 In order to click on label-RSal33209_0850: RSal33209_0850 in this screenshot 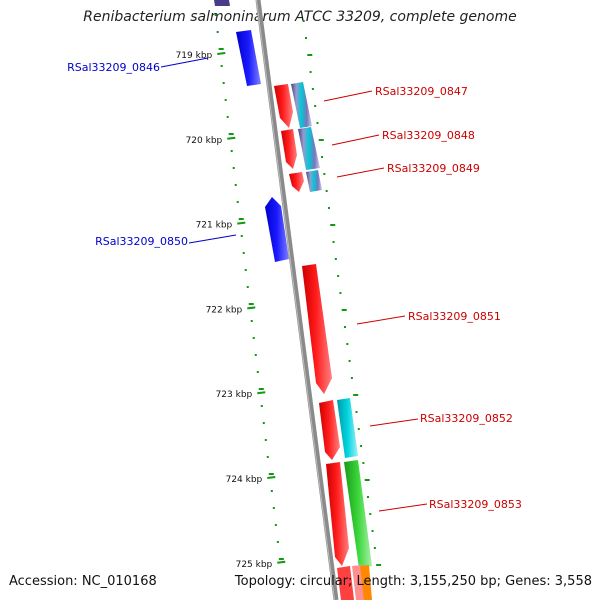, I will do `click(141, 241)`.